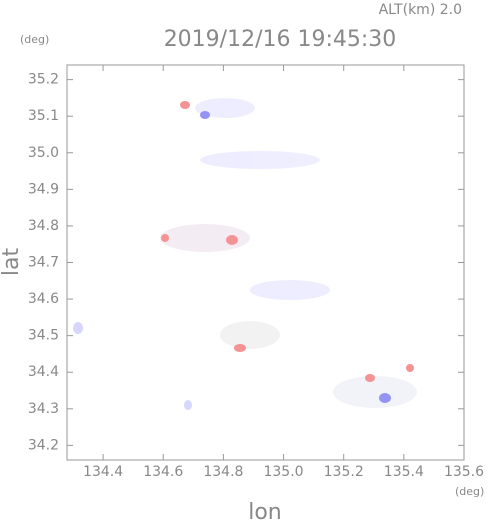  Describe the element at coordinates (34, 39) in the screenshot. I see `y-unit: (deg)` at that location.